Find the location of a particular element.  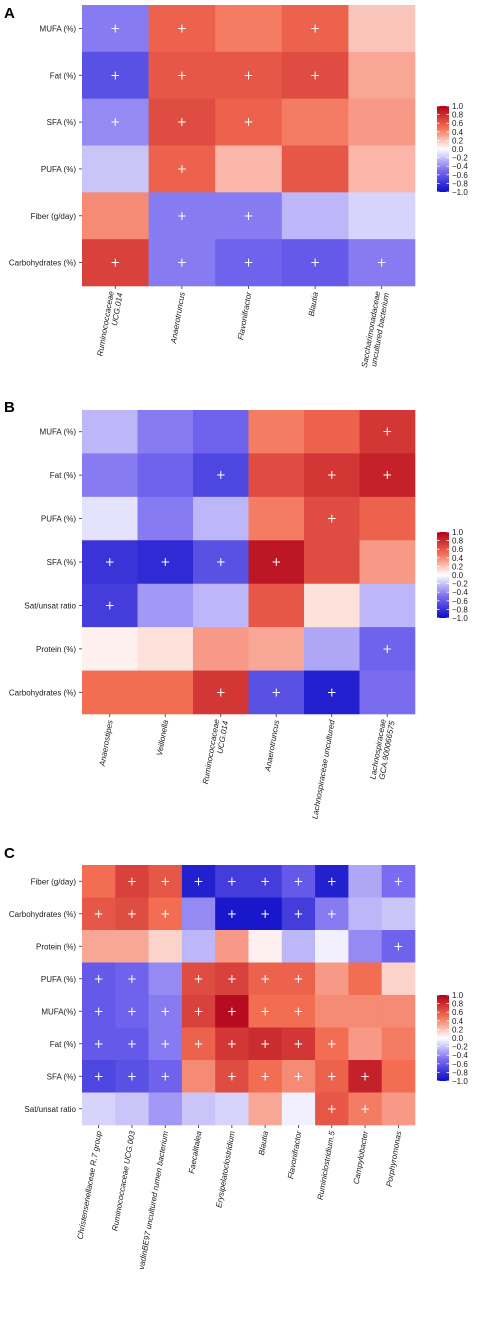

col-label-line: Ruminiclostridium.5 is located at coordinates (326, 1165).